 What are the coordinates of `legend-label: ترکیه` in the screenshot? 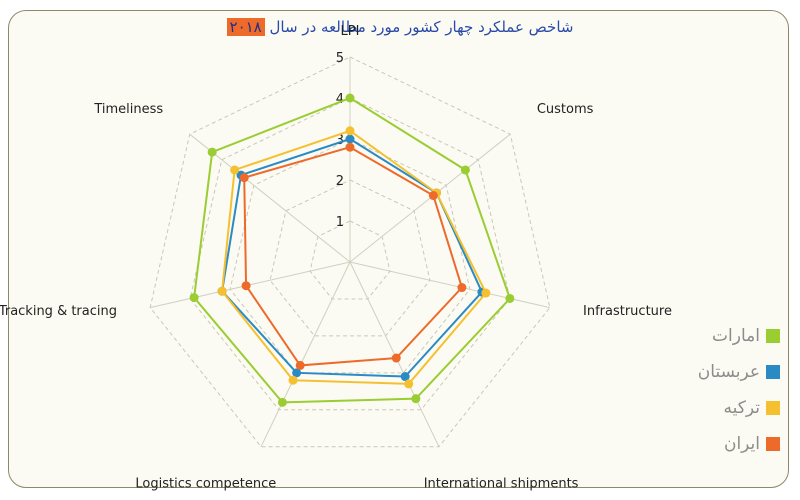 It's located at (741, 408).